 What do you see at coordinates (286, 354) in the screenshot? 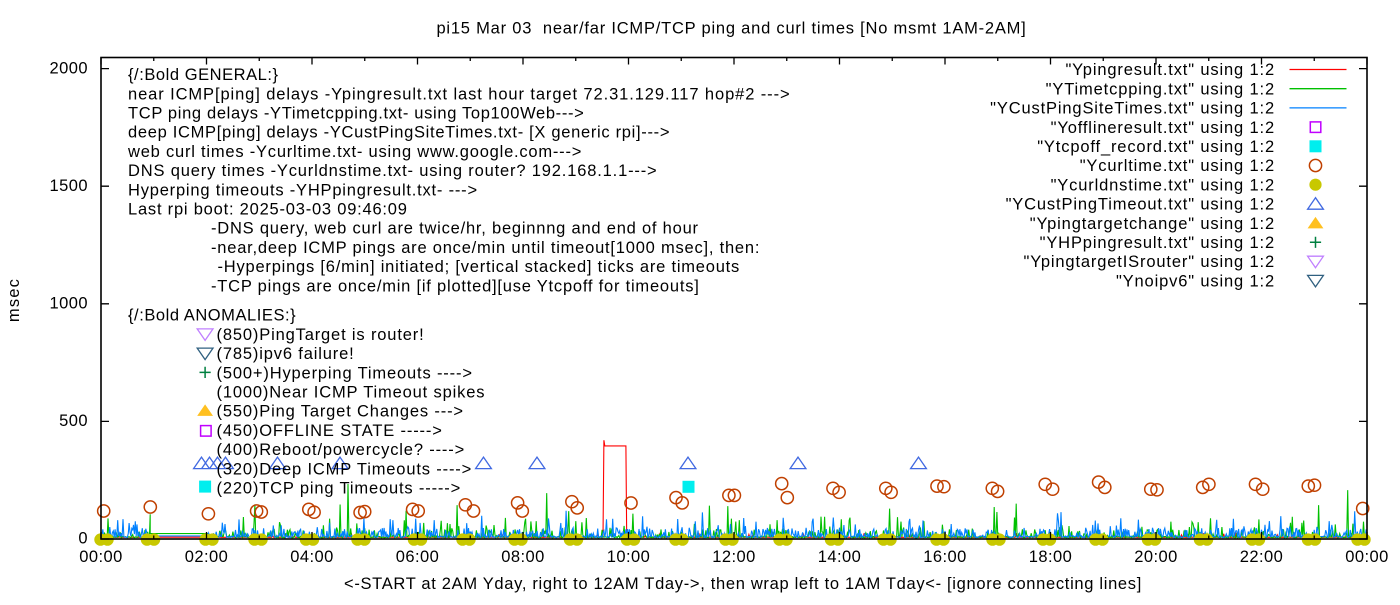
I see `svg-text: (785)ipv6 failure!` at bounding box center [286, 354].